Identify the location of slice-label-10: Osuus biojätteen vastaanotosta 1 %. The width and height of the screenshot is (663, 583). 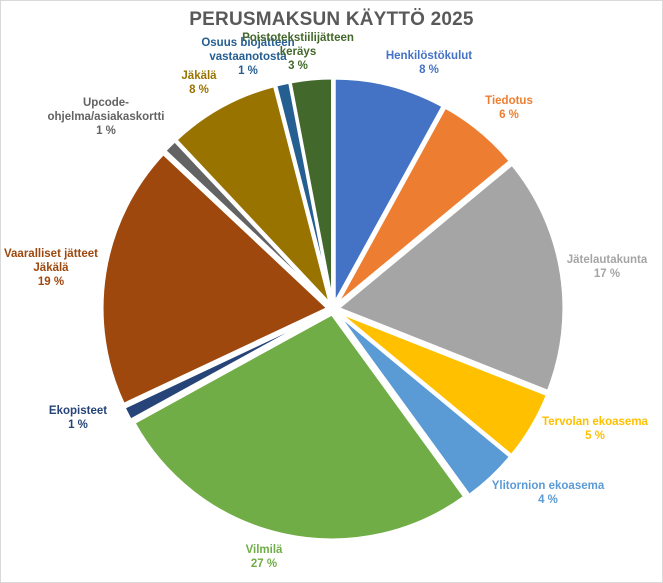
(247, 57).